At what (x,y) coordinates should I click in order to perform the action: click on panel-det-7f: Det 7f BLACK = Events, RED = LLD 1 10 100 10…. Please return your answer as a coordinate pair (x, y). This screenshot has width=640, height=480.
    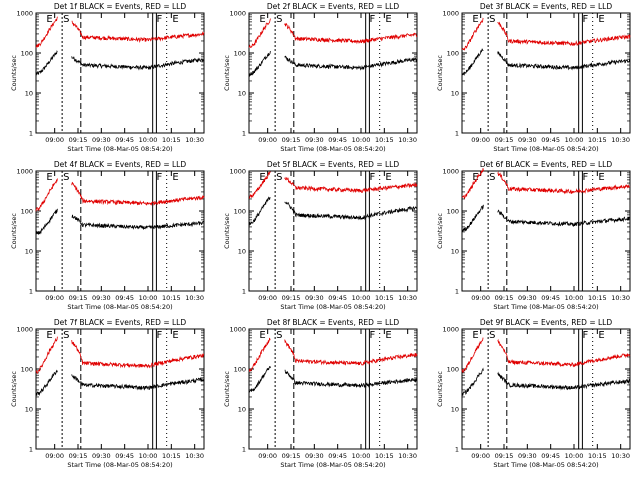
    Looking at the image, I should click on (107, 393).